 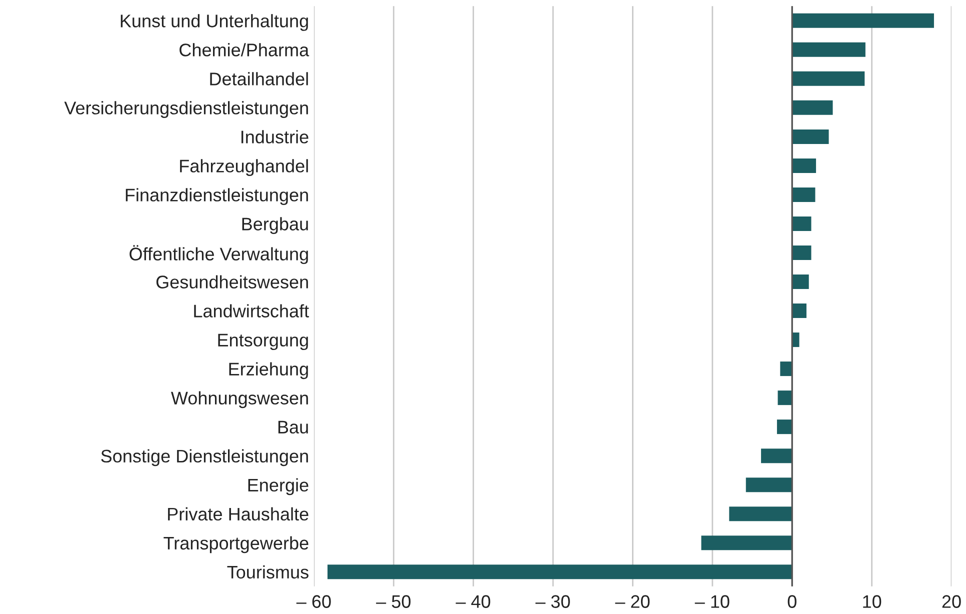 What do you see at coordinates (473, 601) in the screenshot?
I see `x-tick-label: – 40` at bounding box center [473, 601].